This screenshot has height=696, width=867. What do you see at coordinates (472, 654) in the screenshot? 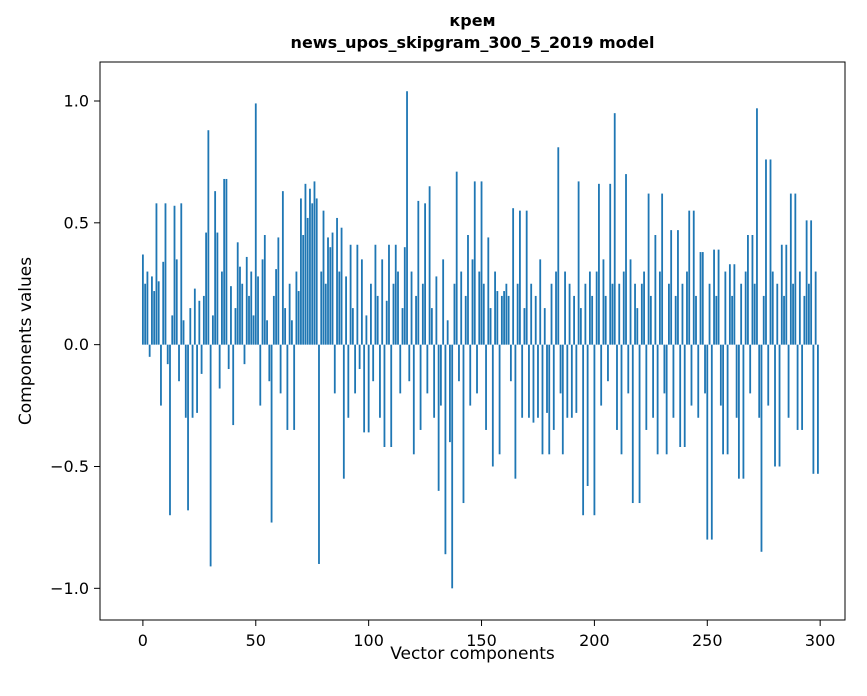
I see `x-axis-label: Vector components` at bounding box center [472, 654].